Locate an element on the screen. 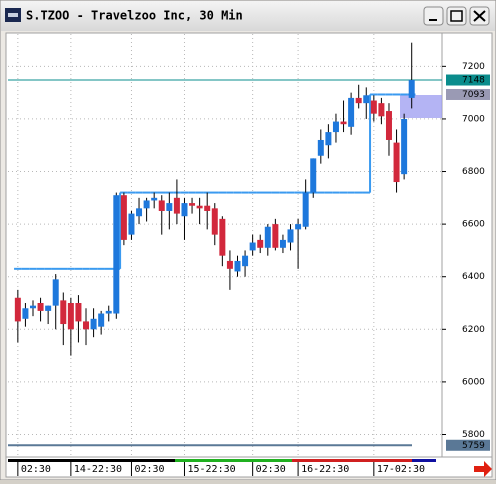 The image size is (496, 484). maximize-icon is located at coordinates (456, 16).